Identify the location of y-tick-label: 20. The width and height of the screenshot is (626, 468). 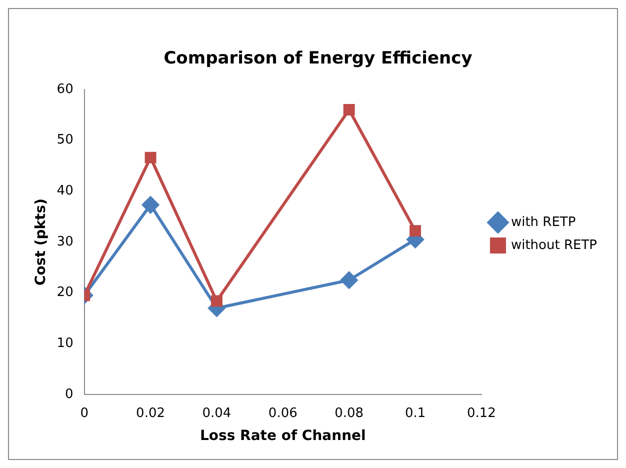
(65, 292).